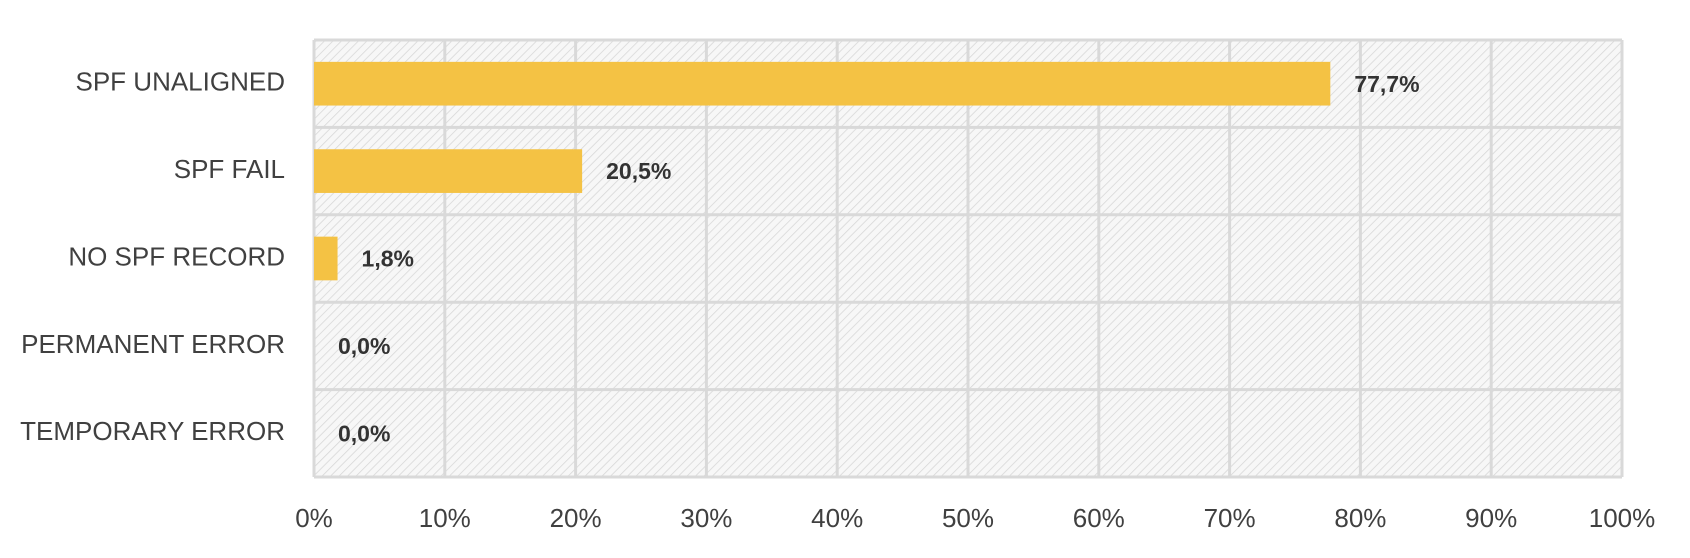  I want to click on value-label: 20,5%, so click(638, 171).